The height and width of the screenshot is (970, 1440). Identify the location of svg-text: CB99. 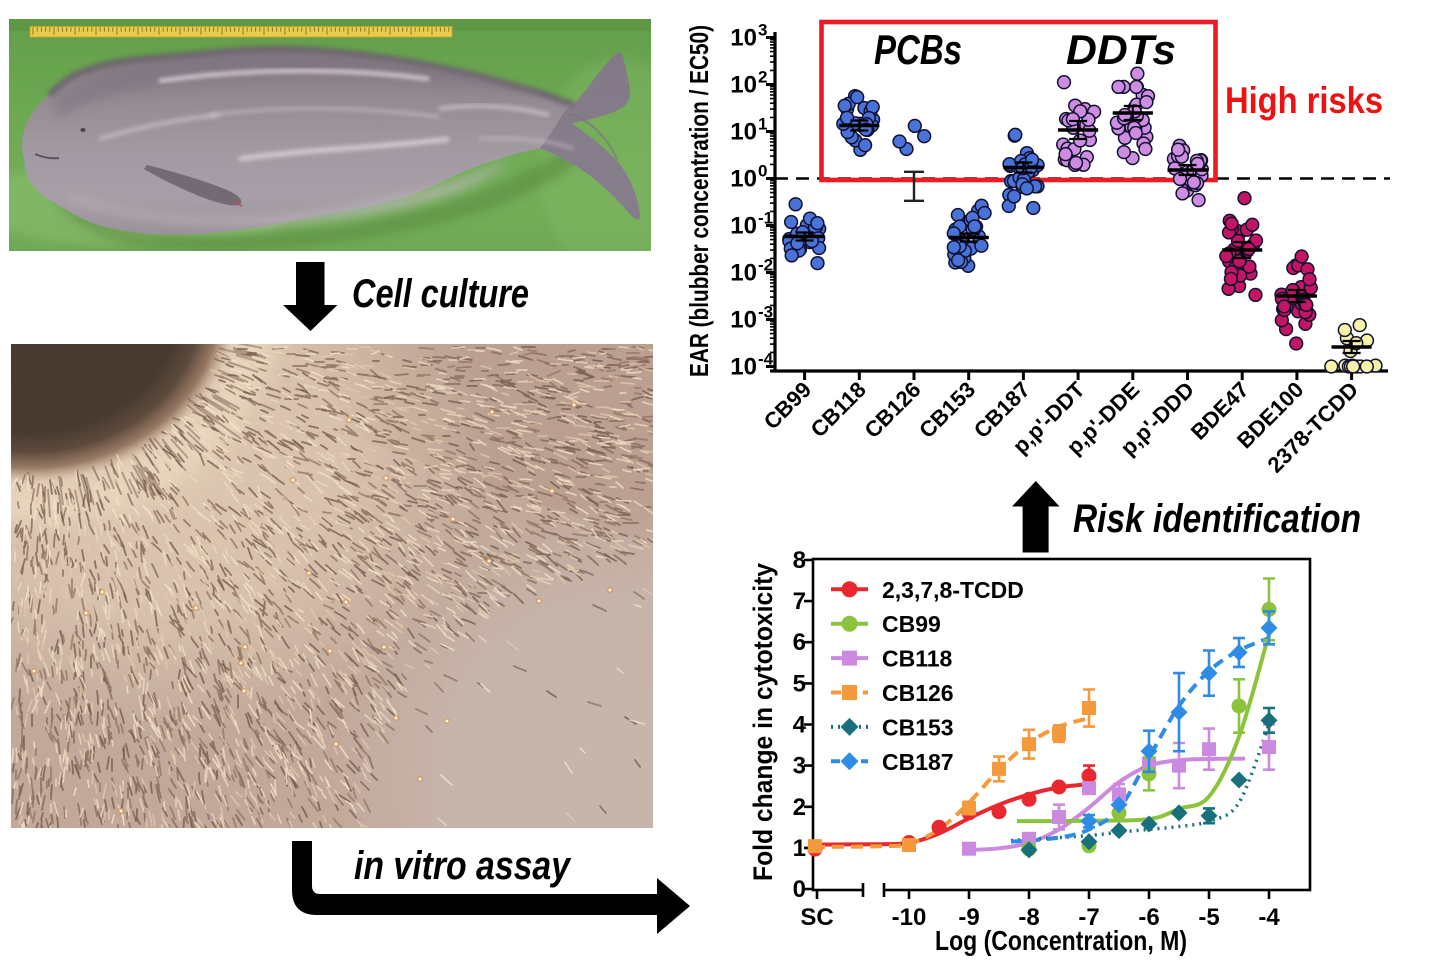
(911, 624).